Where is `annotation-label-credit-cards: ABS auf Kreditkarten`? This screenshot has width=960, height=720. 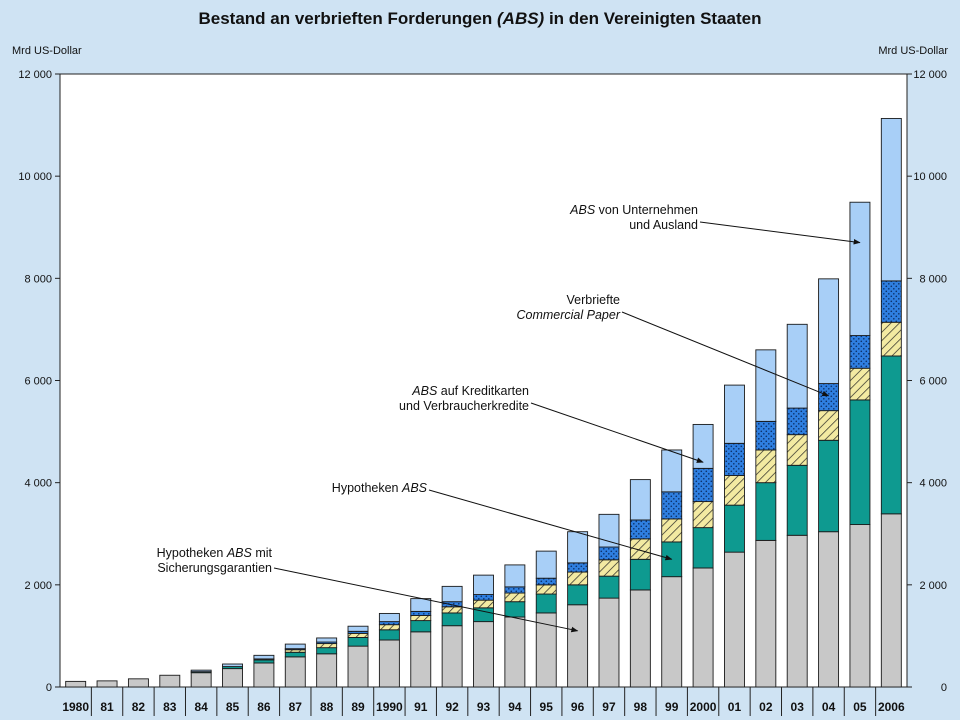 annotation-label-credit-cards: ABS auf Kreditkarten is located at coordinates (470, 391).